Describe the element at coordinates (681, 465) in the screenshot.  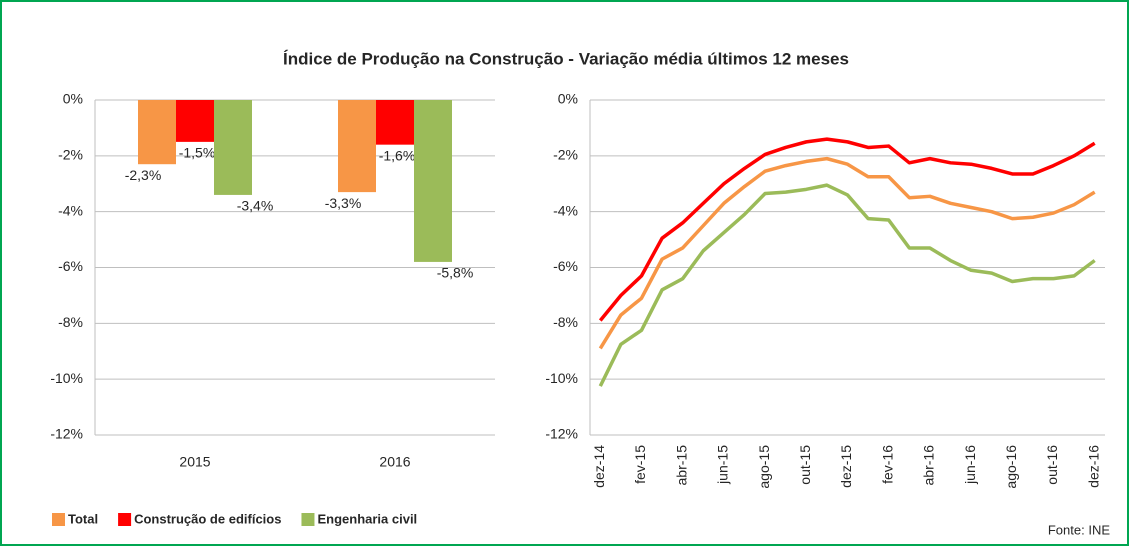
I see `x-tick-label: abr-15` at that location.